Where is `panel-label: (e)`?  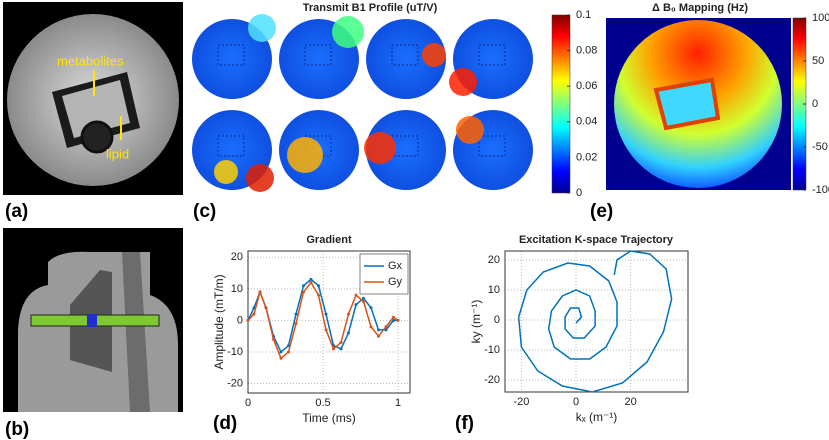 panel-label: (e) is located at coordinates (601, 211).